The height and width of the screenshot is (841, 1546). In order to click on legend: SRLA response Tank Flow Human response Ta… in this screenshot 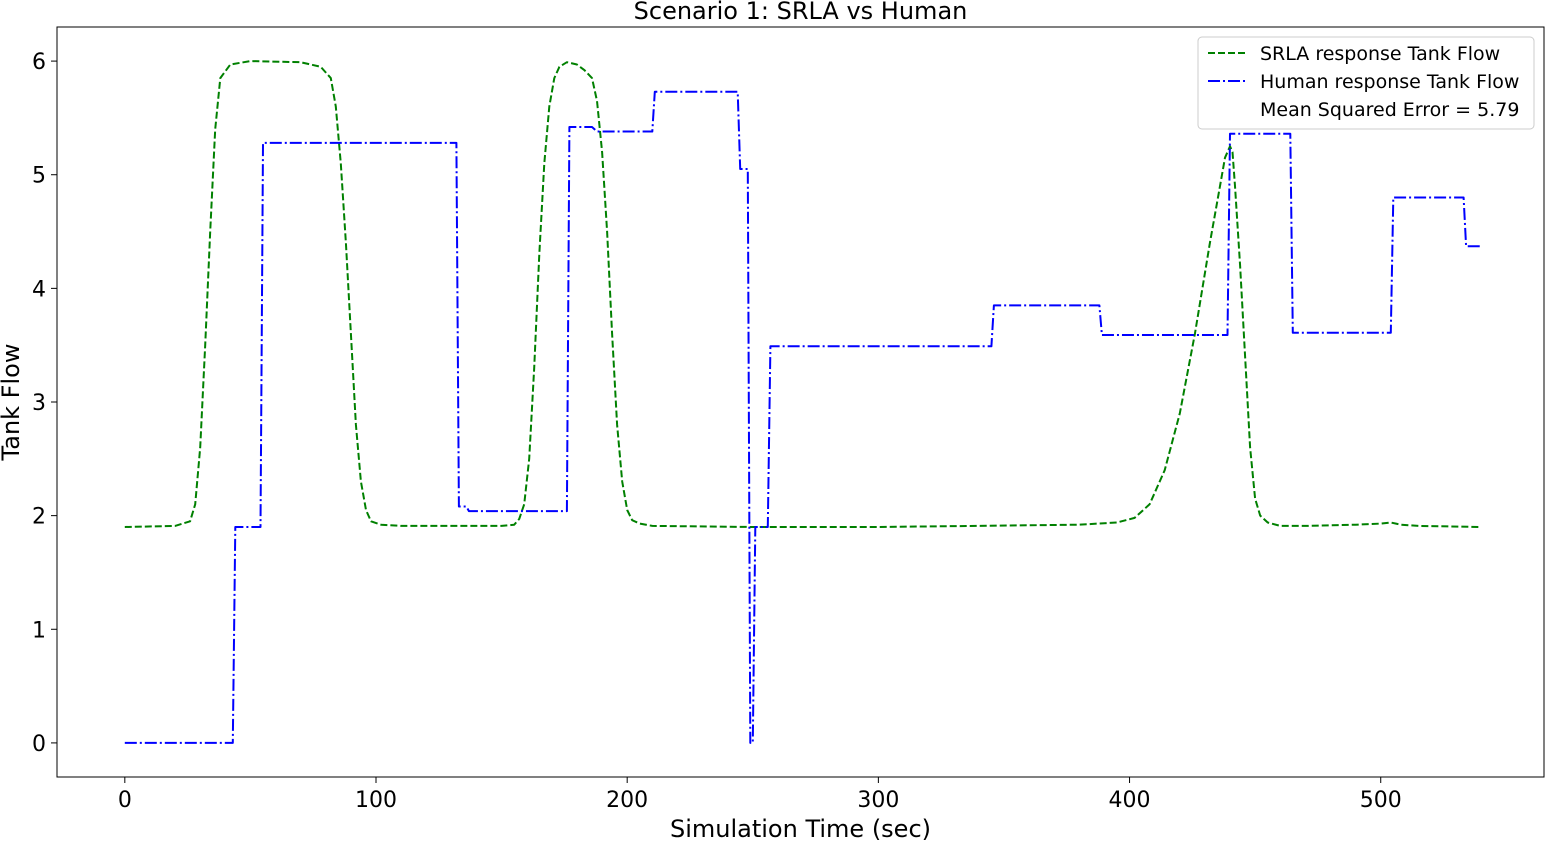, I will do `click(1366, 83)`.